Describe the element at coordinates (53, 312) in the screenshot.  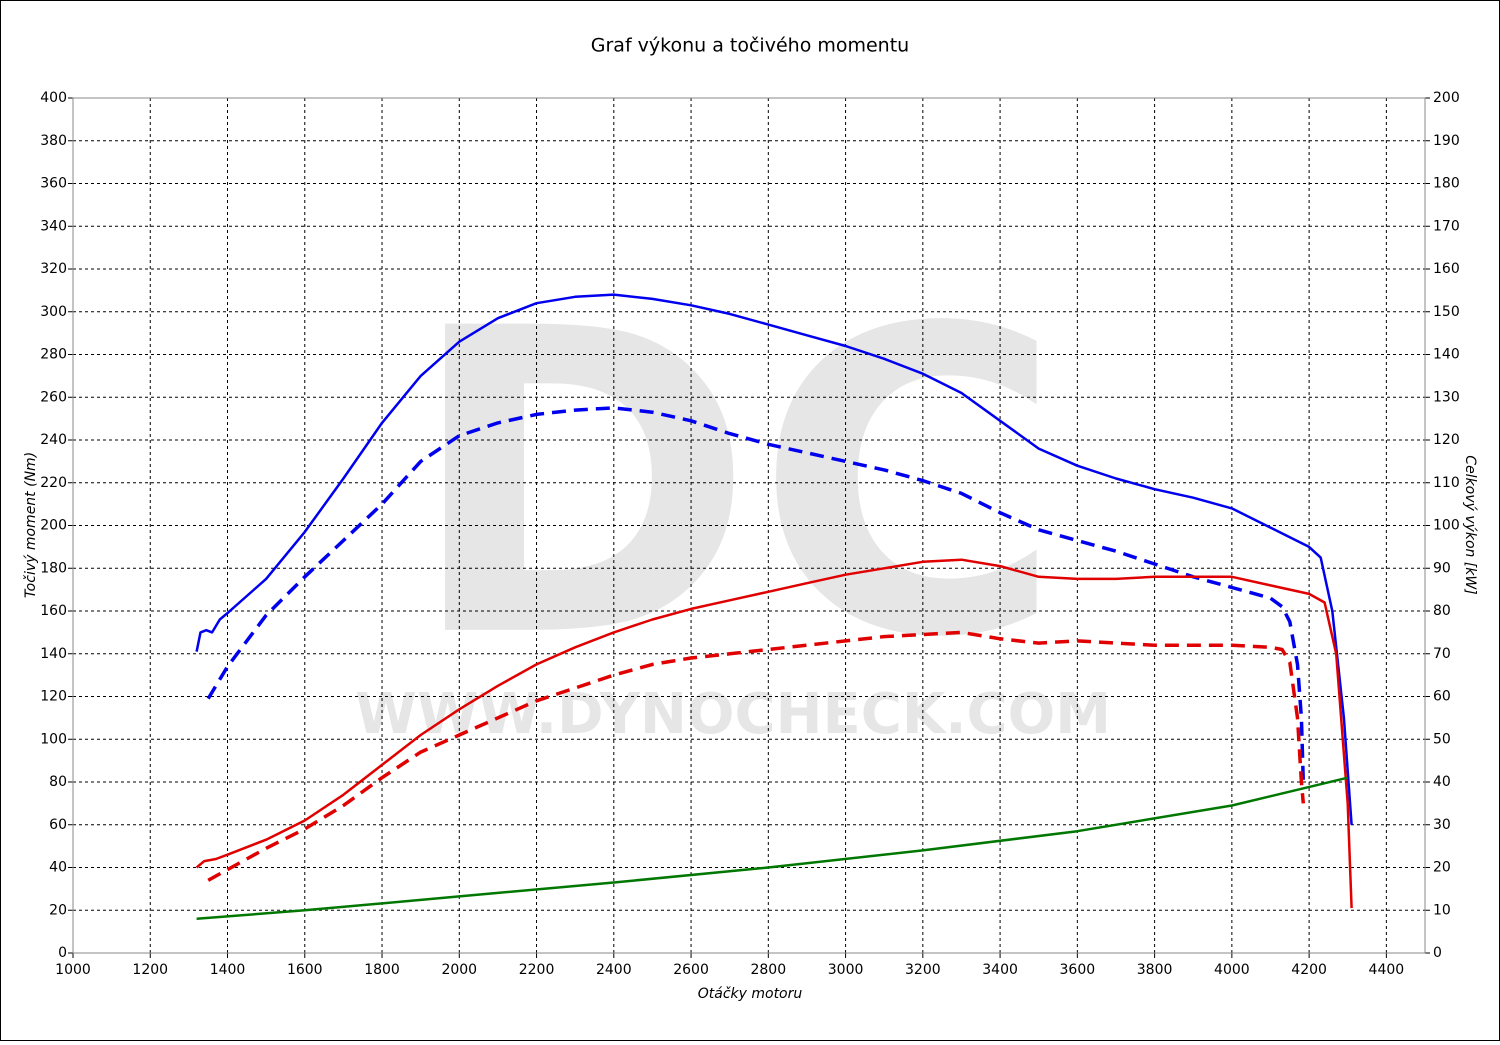
I see `y-tick-label: 300` at that location.